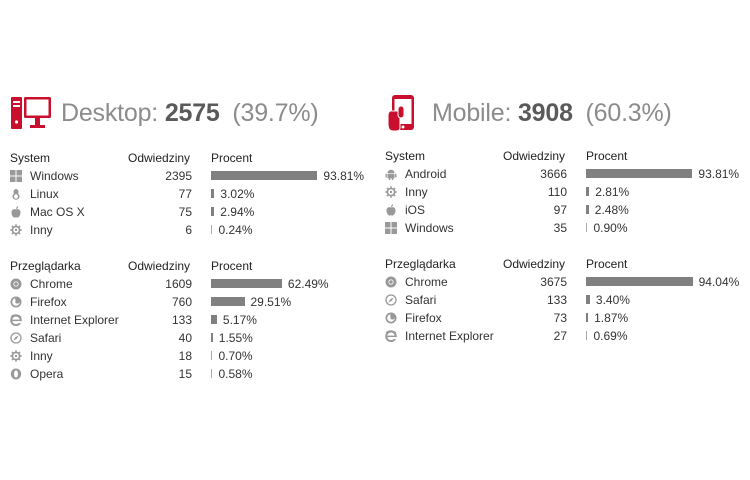  I want to click on firefox-icon, so click(16, 302).